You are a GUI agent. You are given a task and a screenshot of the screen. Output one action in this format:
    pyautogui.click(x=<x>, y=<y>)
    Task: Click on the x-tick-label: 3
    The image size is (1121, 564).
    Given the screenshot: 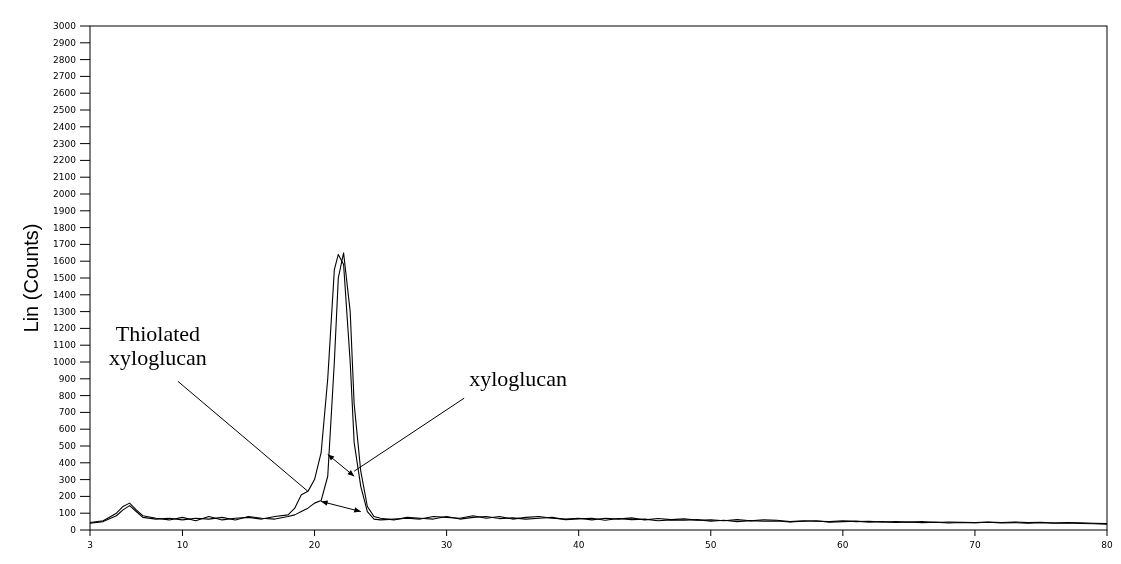 What is the action you would take?
    pyautogui.click(x=90, y=545)
    